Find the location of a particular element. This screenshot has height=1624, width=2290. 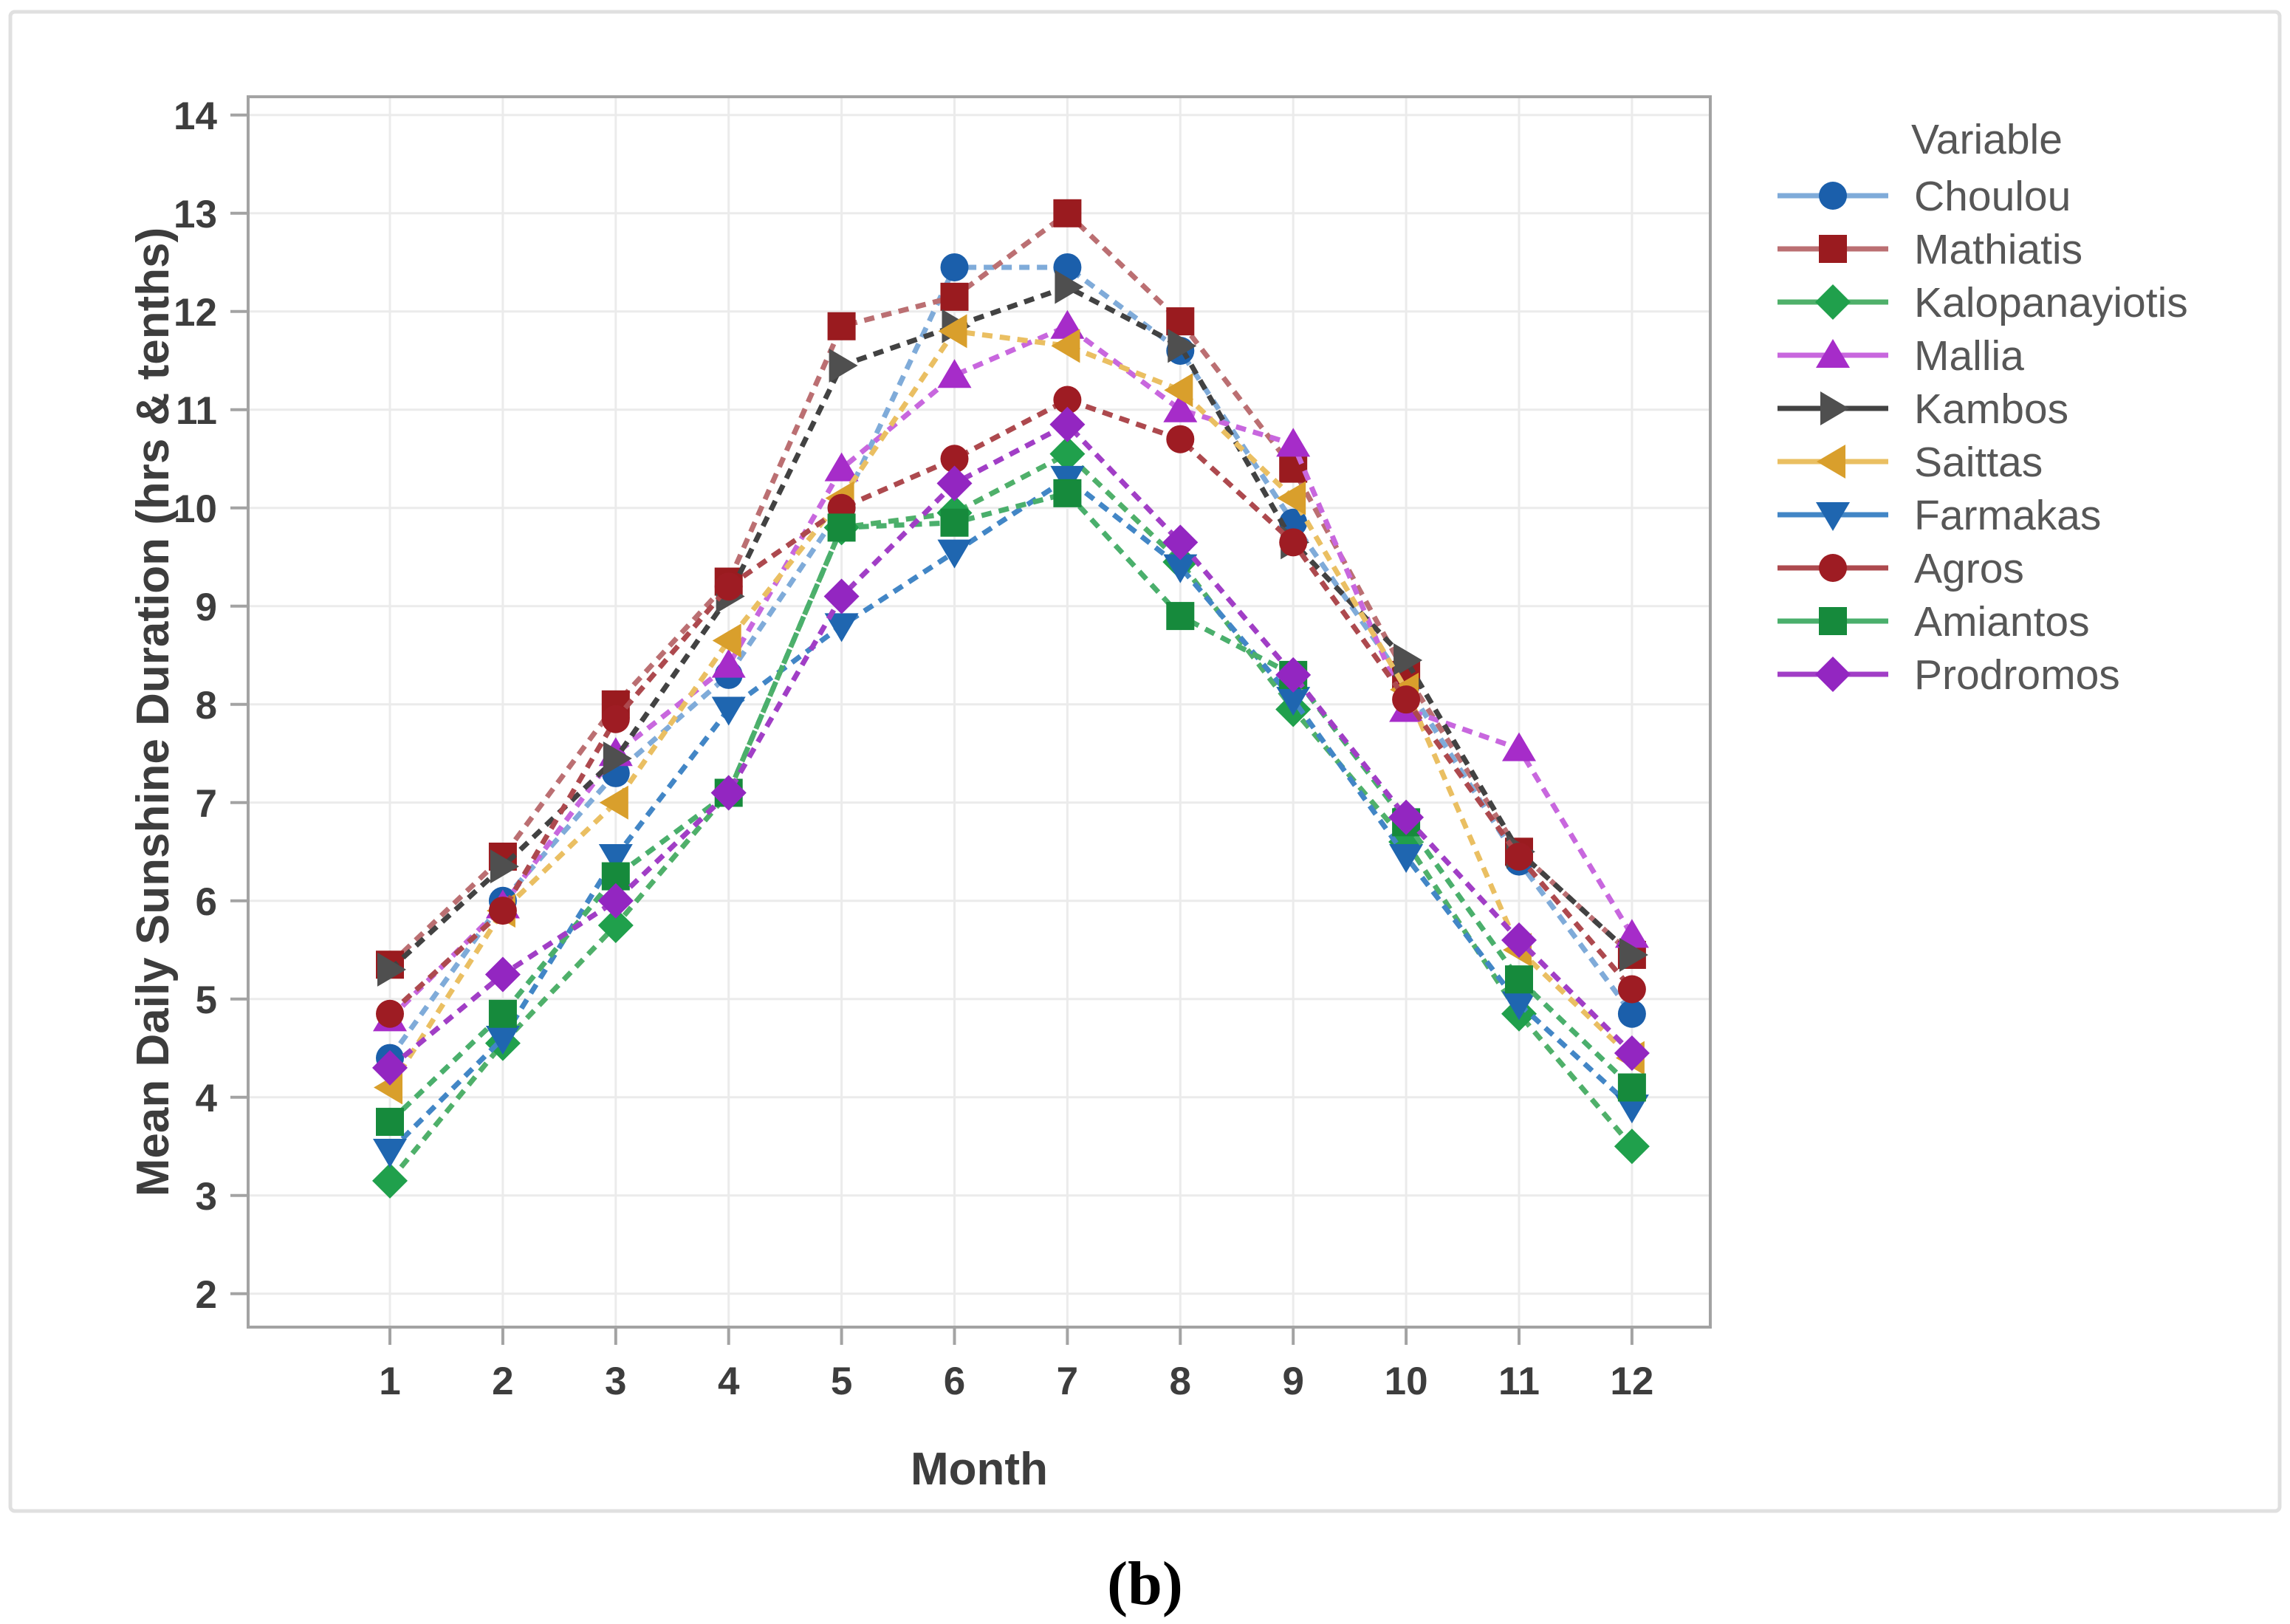

y-tick-labels: 2 3 4 5 6 7 8 9 10 11 12 13 14 is located at coordinates (195, 706).